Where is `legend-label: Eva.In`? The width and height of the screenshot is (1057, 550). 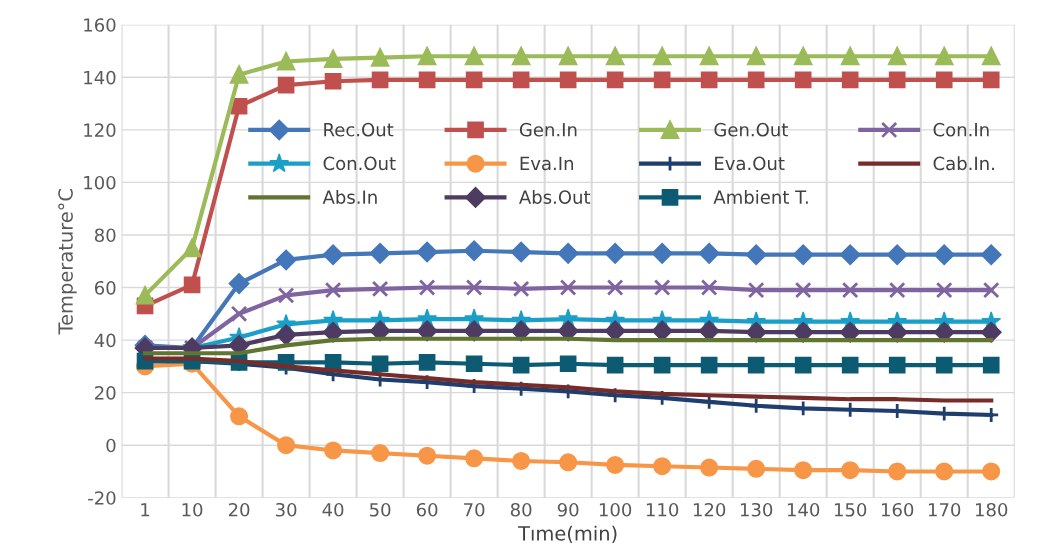 legend-label: Eva.In is located at coordinates (547, 163).